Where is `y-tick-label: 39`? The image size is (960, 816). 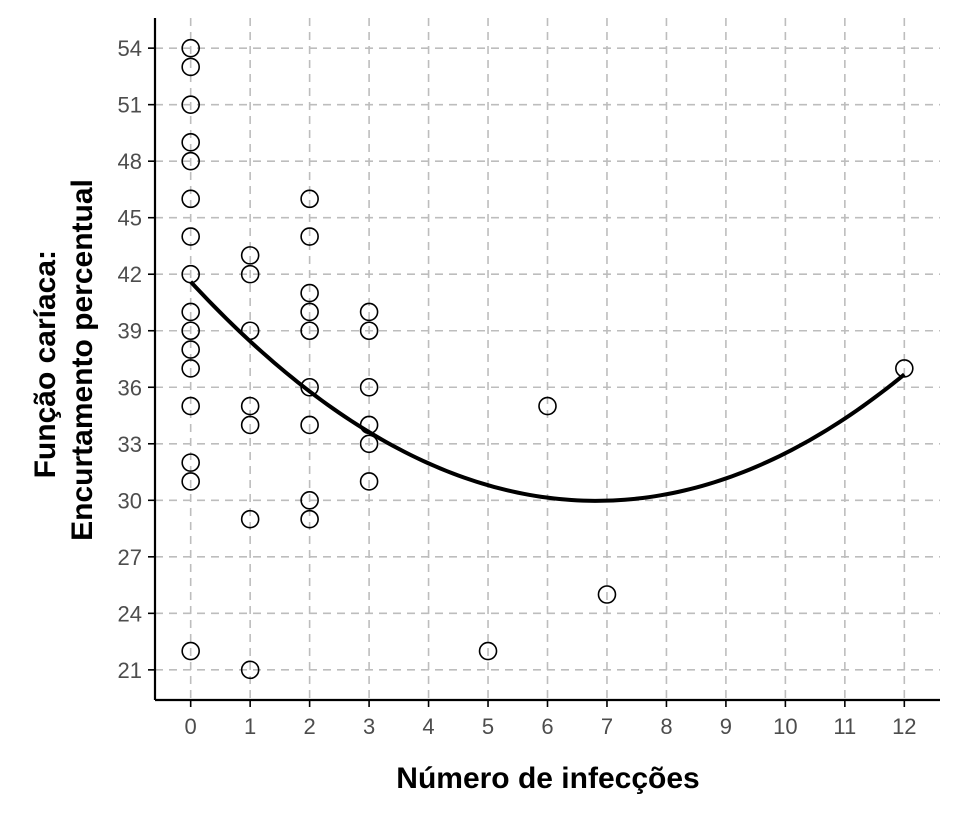
y-tick-label: 39 is located at coordinates (130, 331).